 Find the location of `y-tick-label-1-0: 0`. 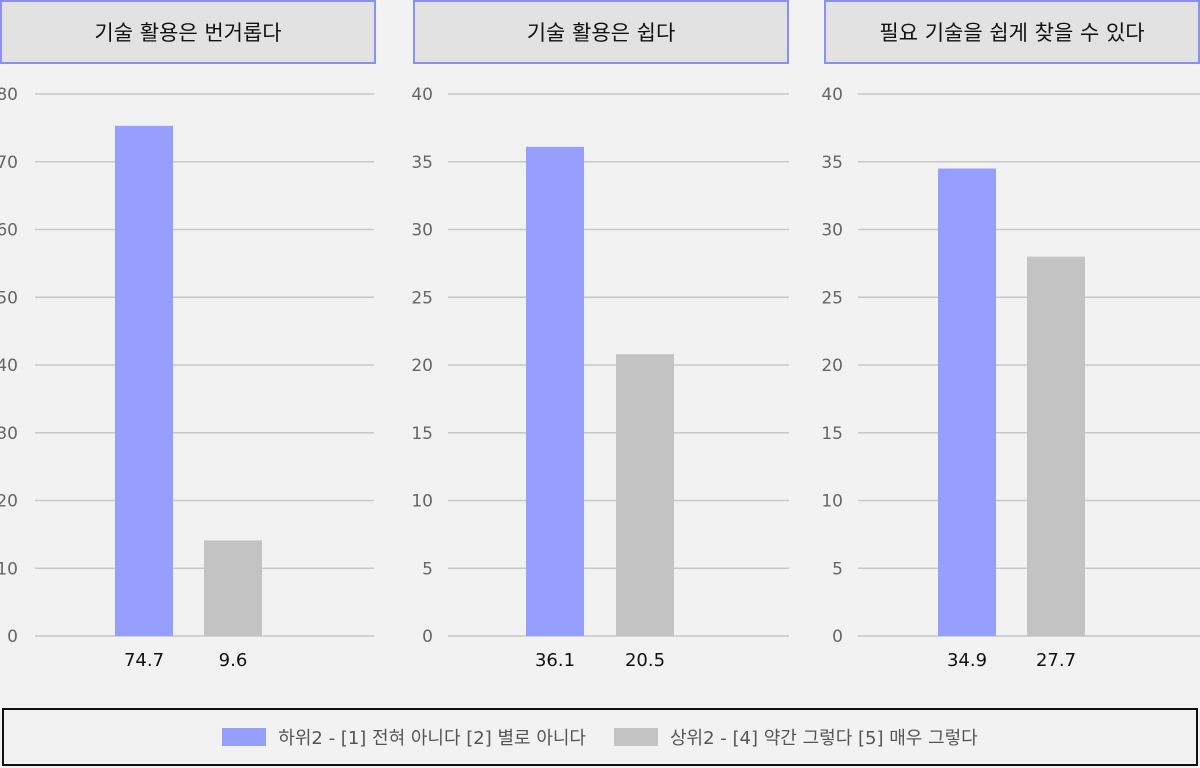

y-tick-label-1-0: 0 is located at coordinates (427, 637).